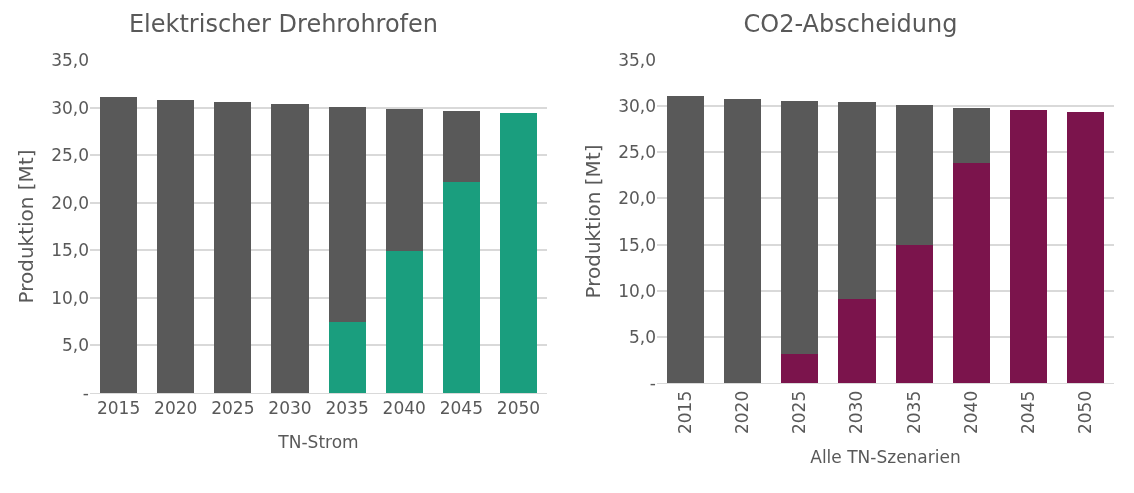 The image size is (1134, 493). What do you see at coordinates (850, 23) in the screenshot?
I see `chart-title: CO2-Abscheidung` at bounding box center [850, 23].